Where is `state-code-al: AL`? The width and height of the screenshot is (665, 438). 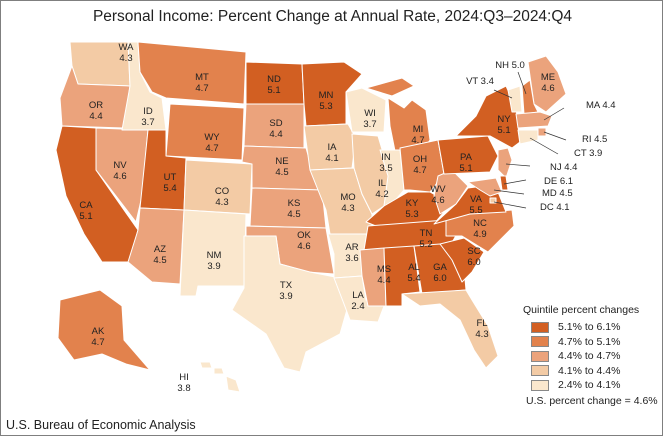 state-code-al: AL is located at coordinates (414, 267).